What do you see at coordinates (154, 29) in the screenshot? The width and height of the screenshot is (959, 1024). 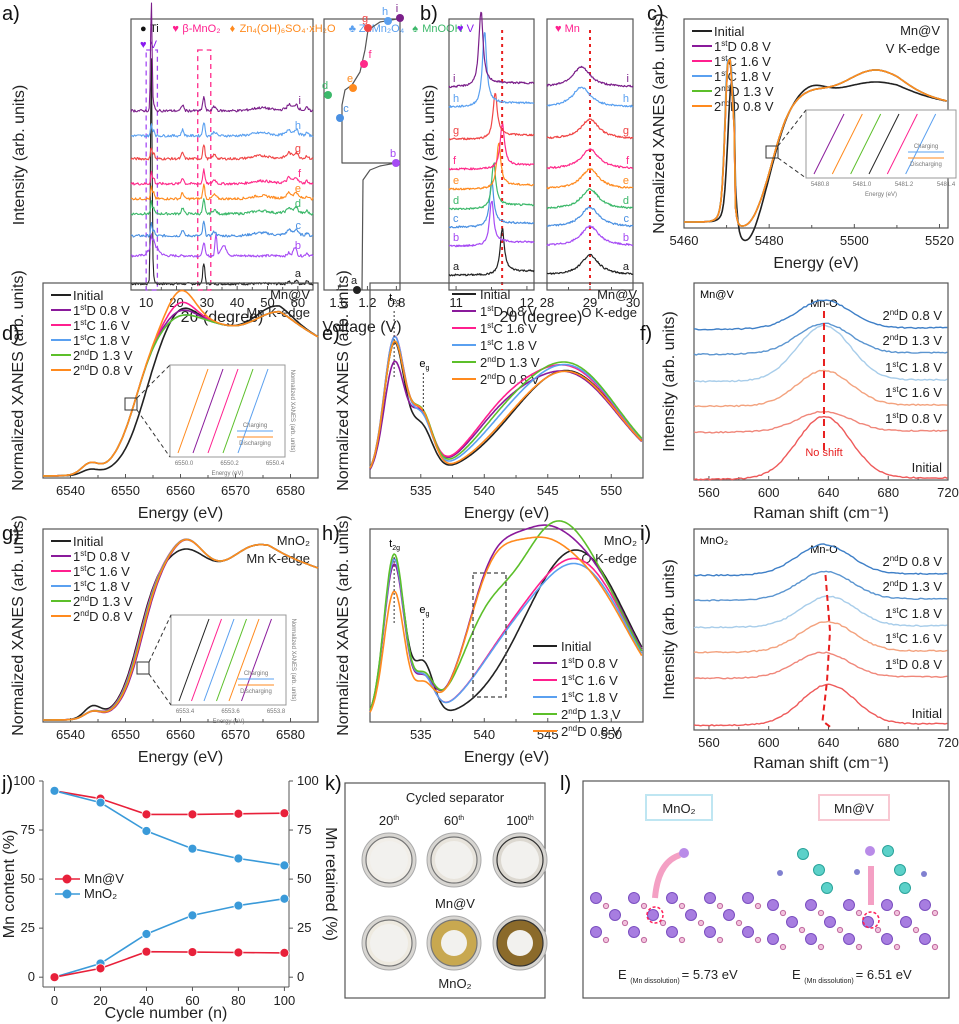 I see `legend-label: Ti` at bounding box center [154, 29].